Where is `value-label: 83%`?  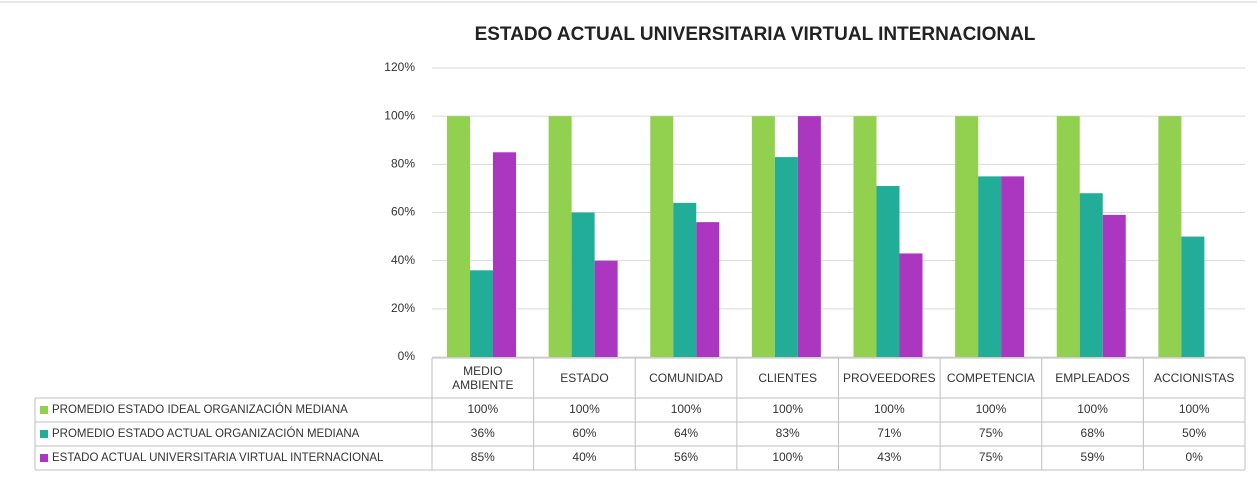 value-label: 83% is located at coordinates (788, 433).